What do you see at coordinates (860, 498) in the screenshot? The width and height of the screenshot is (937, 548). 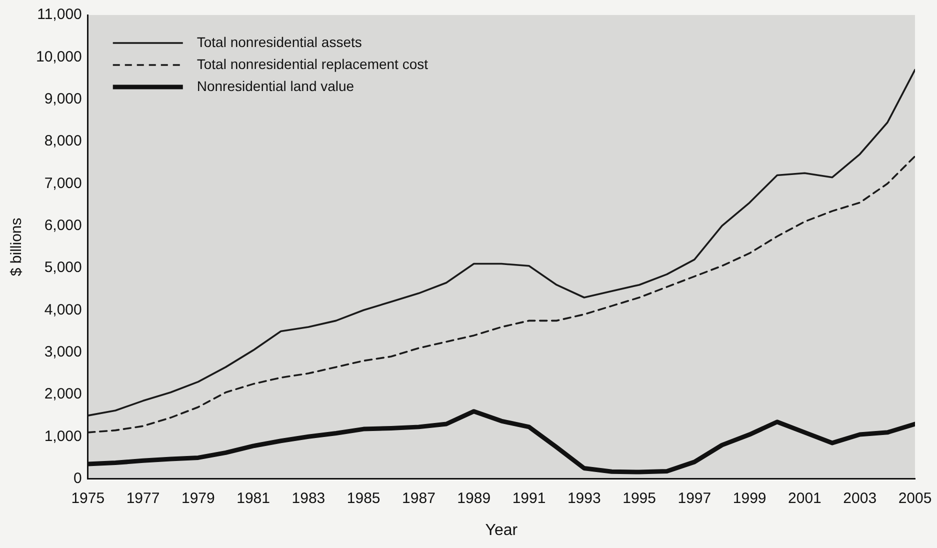 I see `x-tick-label: 2003` at bounding box center [860, 498].